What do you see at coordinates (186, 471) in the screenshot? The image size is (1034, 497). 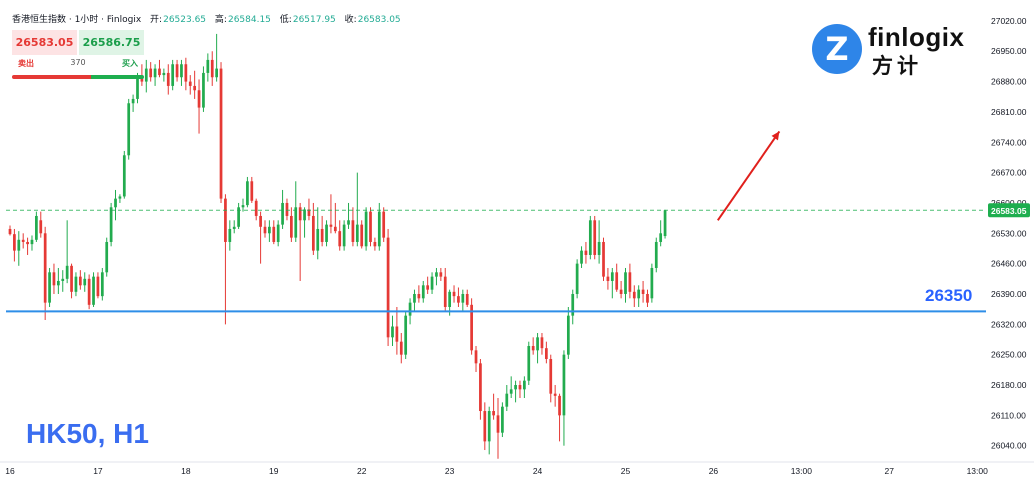 I see `x-tick-label: 18` at bounding box center [186, 471].